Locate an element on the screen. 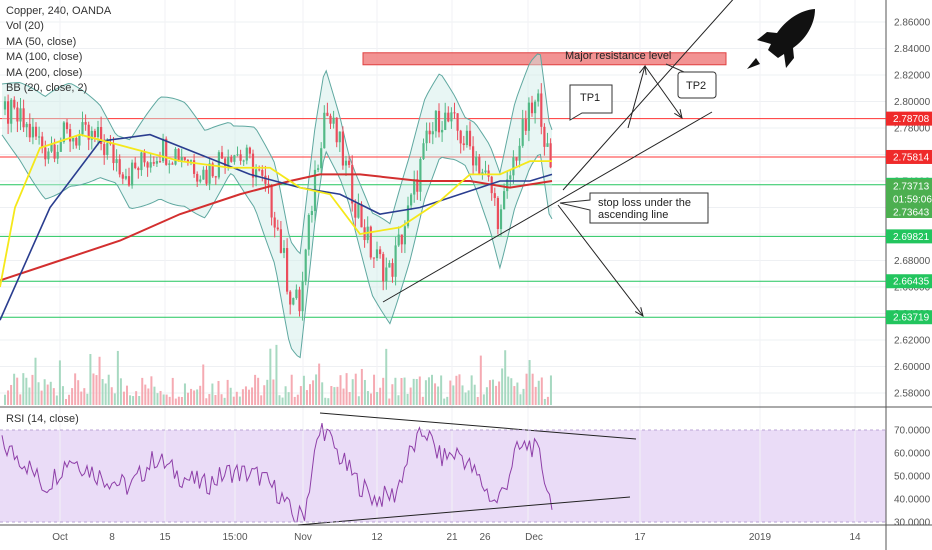 Image resolution: width=932 pixels, height=550 pixels. rsi-legend: RSI (14, close) is located at coordinates (42, 419).